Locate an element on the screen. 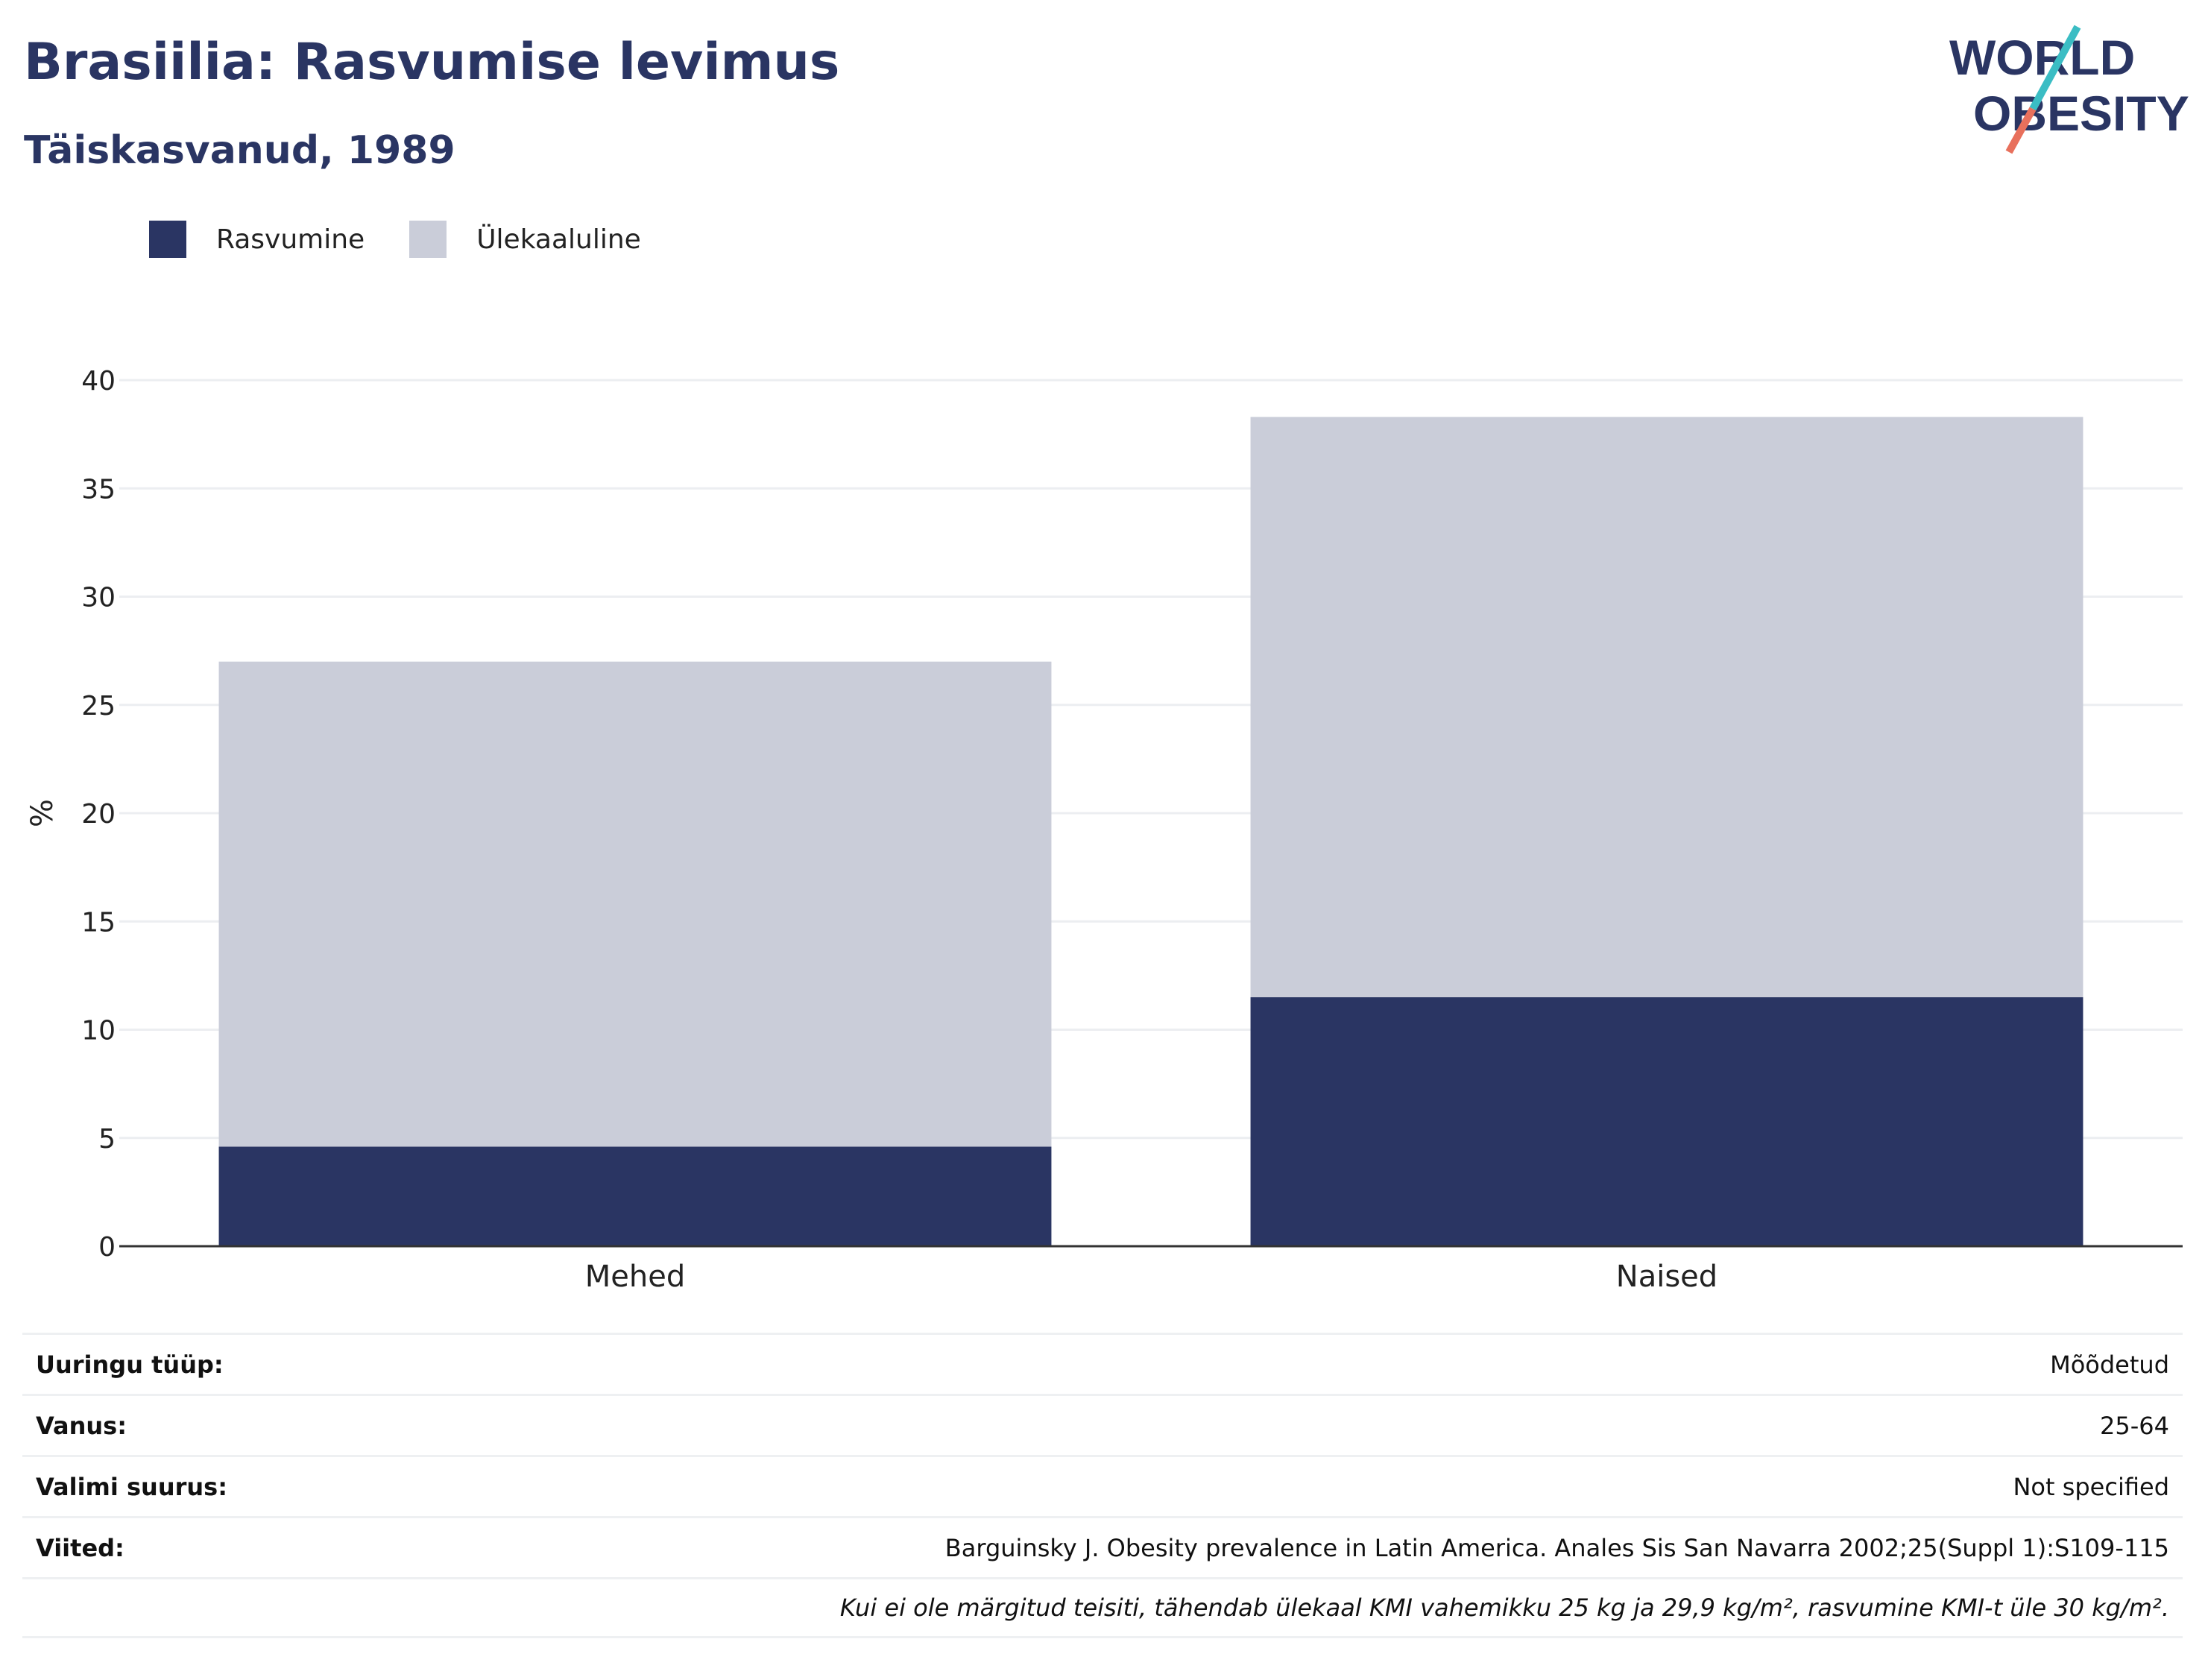  legend-label-overweight: Ülekaaluline is located at coordinates (558, 239).